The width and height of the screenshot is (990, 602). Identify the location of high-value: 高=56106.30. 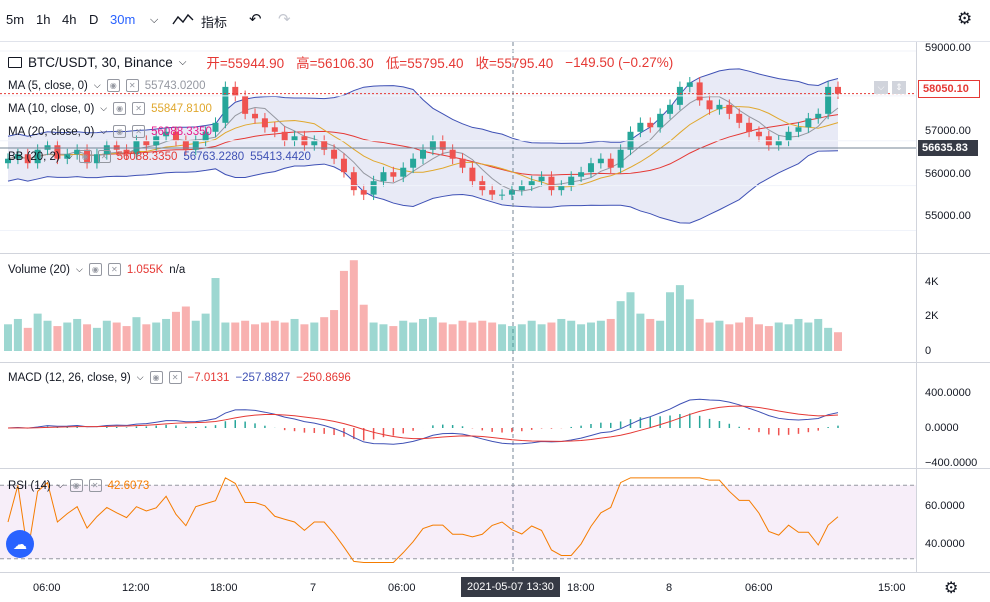
(335, 63).